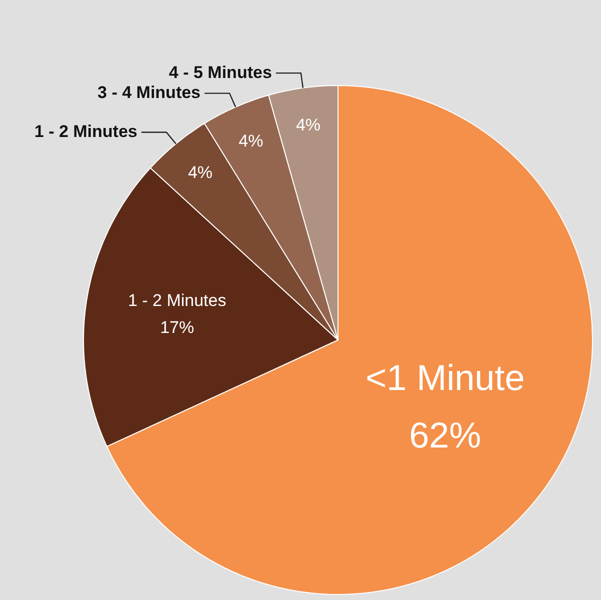  What do you see at coordinates (445, 435) in the screenshot?
I see `data-label: 62%` at bounding box center [445, 435].